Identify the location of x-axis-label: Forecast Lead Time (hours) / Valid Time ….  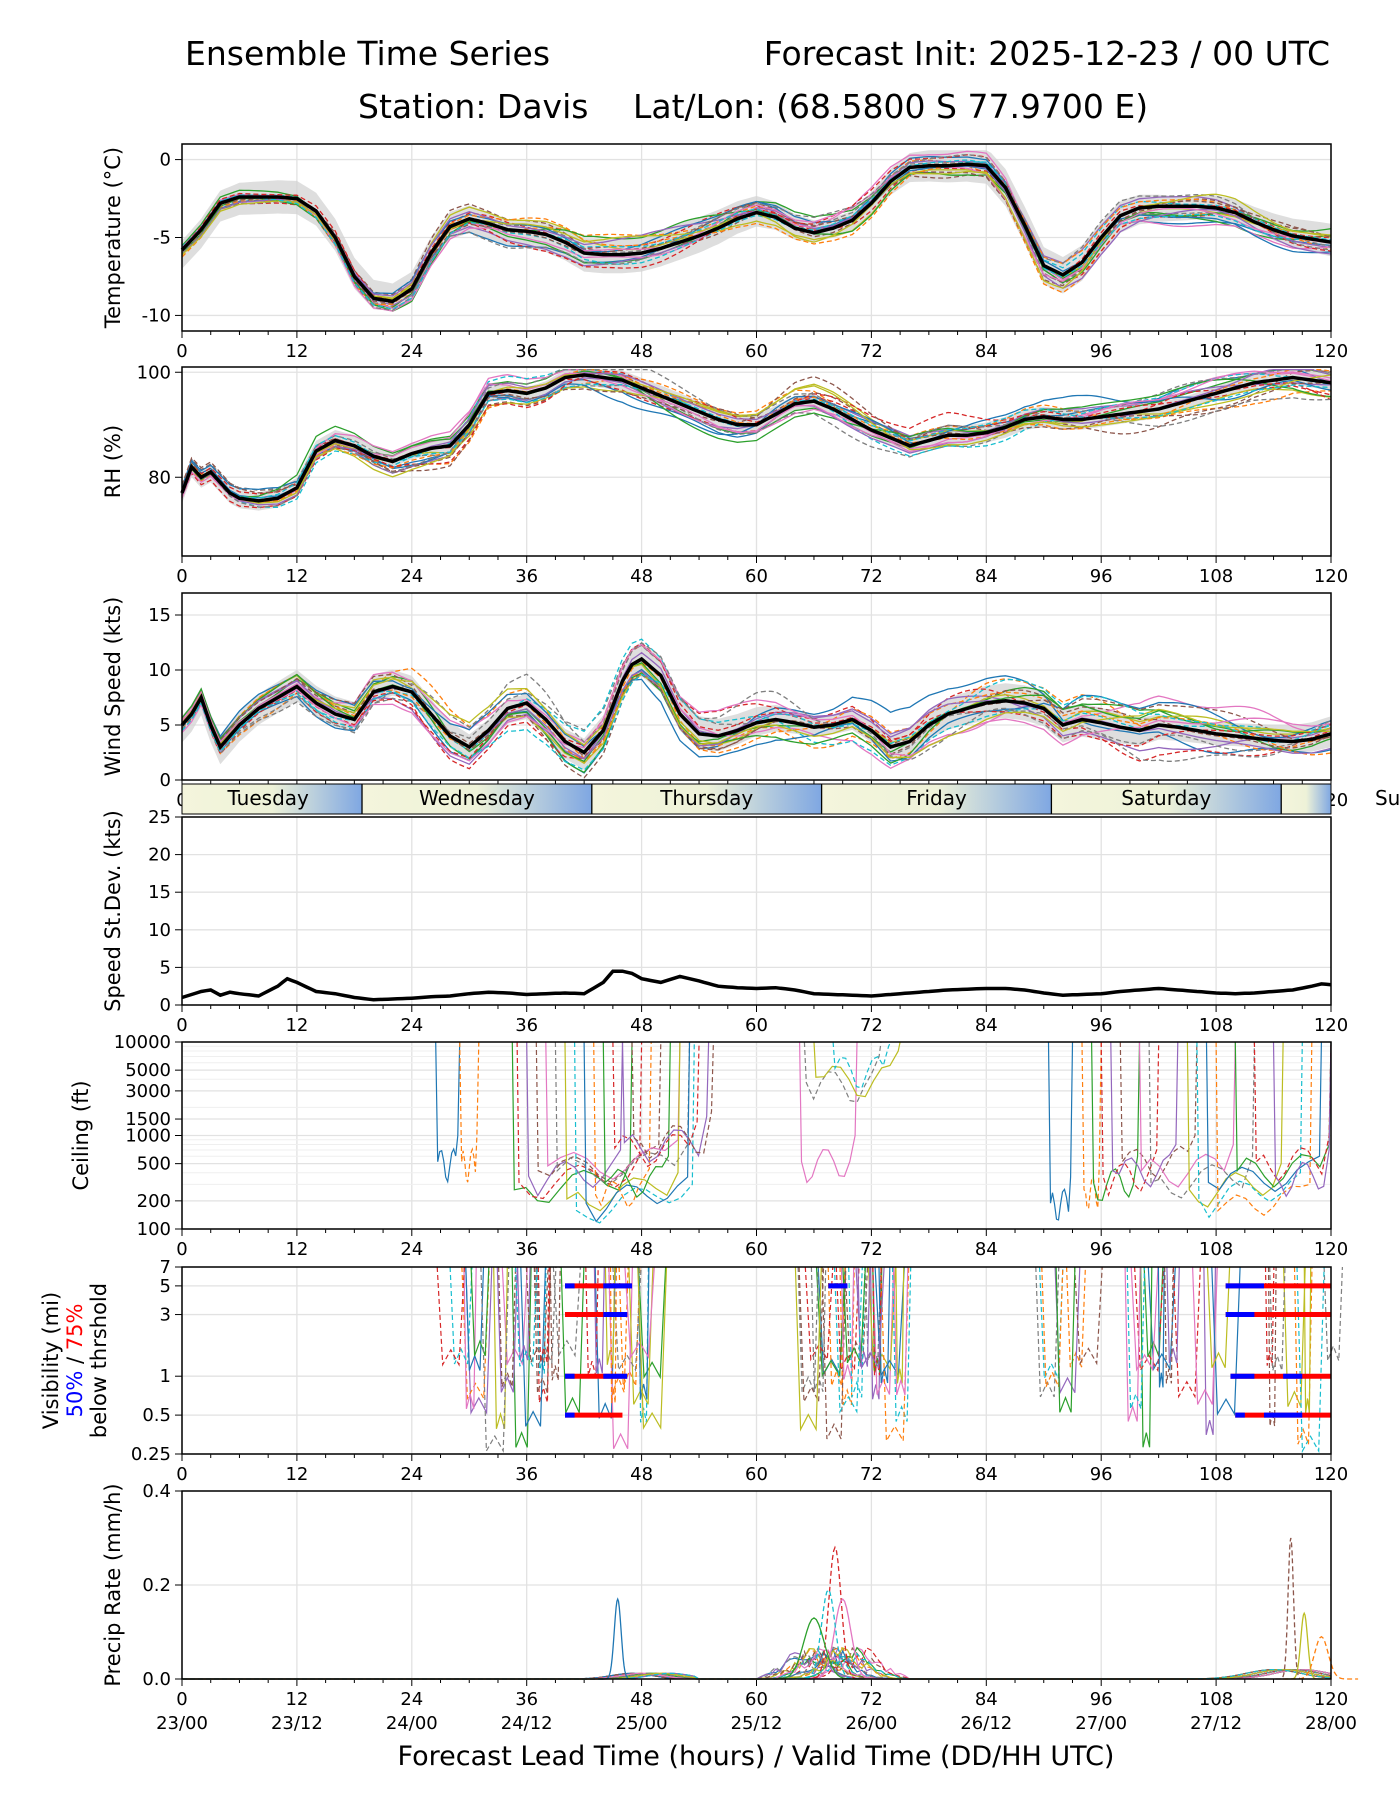
(756, 1756).